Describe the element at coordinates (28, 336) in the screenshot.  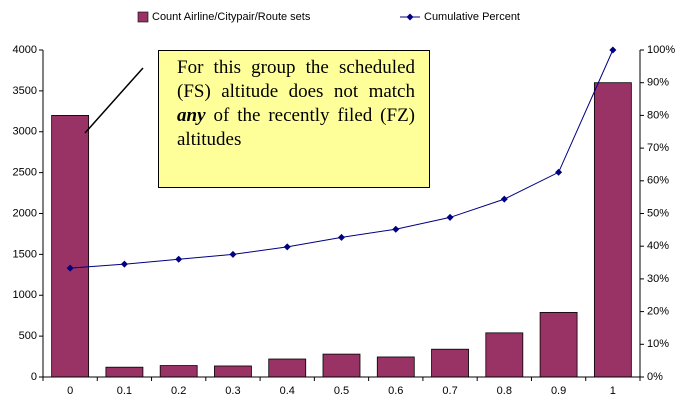
I see `y-tick-label: 500` at that location.